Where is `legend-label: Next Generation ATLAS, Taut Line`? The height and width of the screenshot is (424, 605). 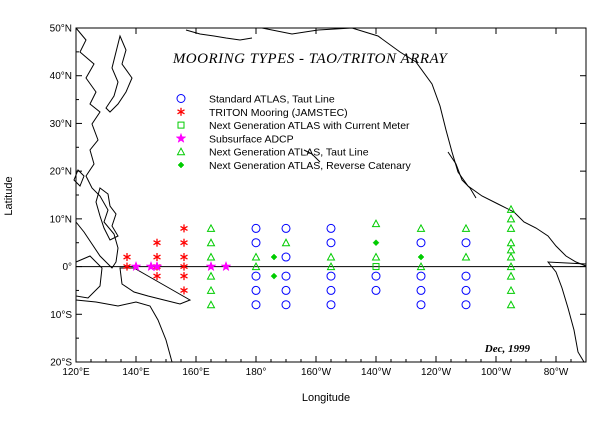 legend-label: Next Generation ATLAS, Taut Line is located at coordinates (289, 153).